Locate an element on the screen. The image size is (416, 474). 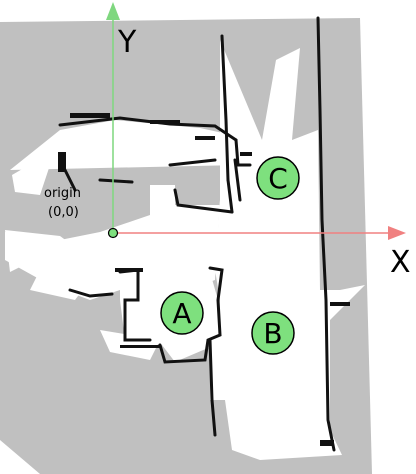
waypoint-c: C is located at coordinates (278, 178).